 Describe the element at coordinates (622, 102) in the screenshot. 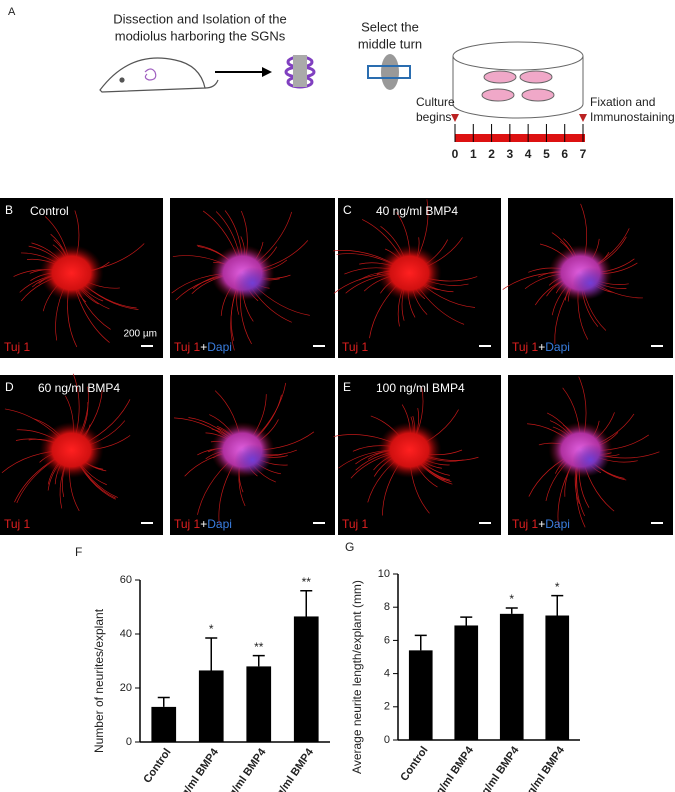

I see `fixation-label: Fixation and` at that location.